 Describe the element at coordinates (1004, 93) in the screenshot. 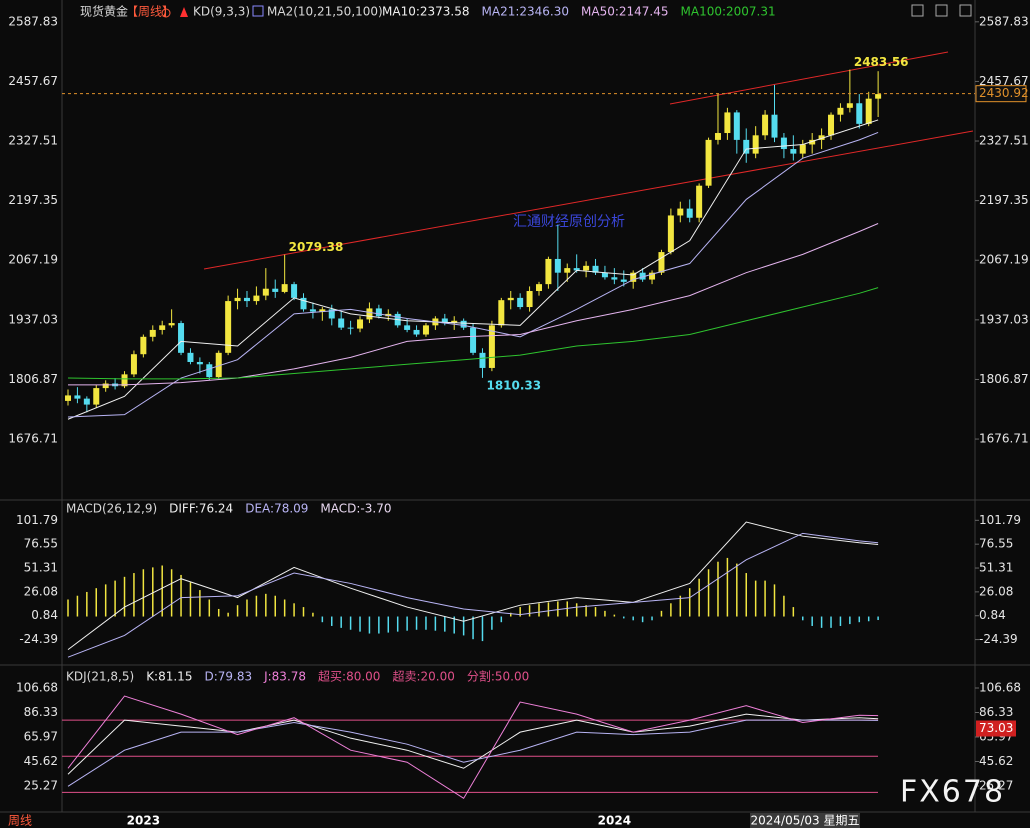

I see `last-price-label: 2430.92` at that location.